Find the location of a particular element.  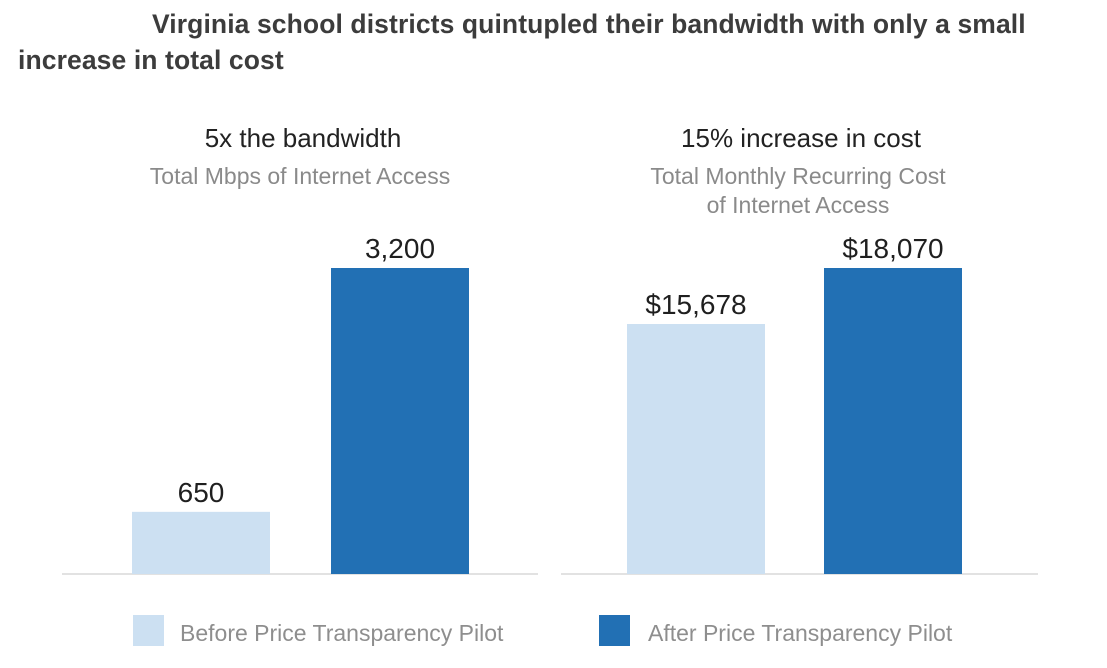

value-label-after-bandwidth: 3,200 is located at coordinates (400, 248).